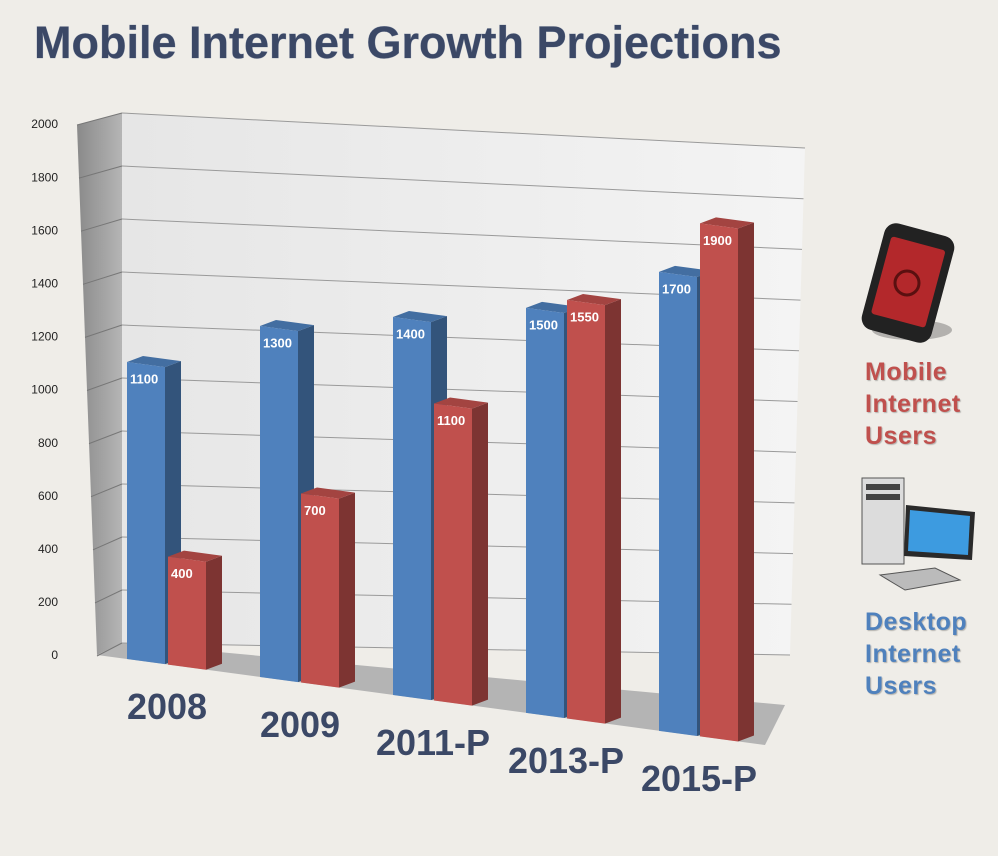 This screenshot has width=998, height=856. I want to click on data-label: 1300, so click(277, 342).